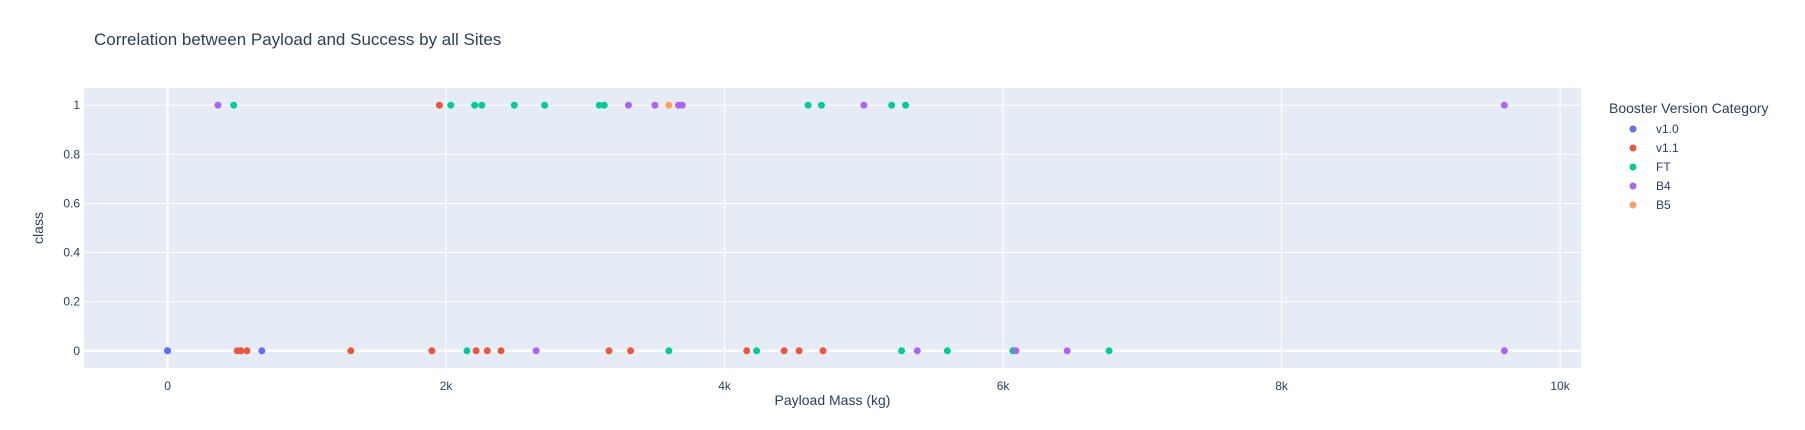 This screenshot has height=430, width=1805. I want to click on x-tick-label: 6k, so click(1004, 386).